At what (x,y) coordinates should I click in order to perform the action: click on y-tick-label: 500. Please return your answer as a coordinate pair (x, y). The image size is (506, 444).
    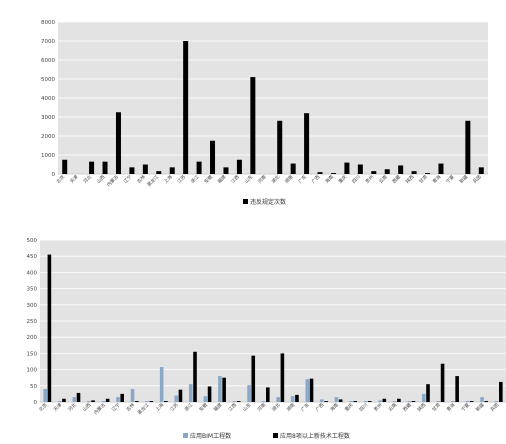
    Looking at the image, I should click on (32, 241).